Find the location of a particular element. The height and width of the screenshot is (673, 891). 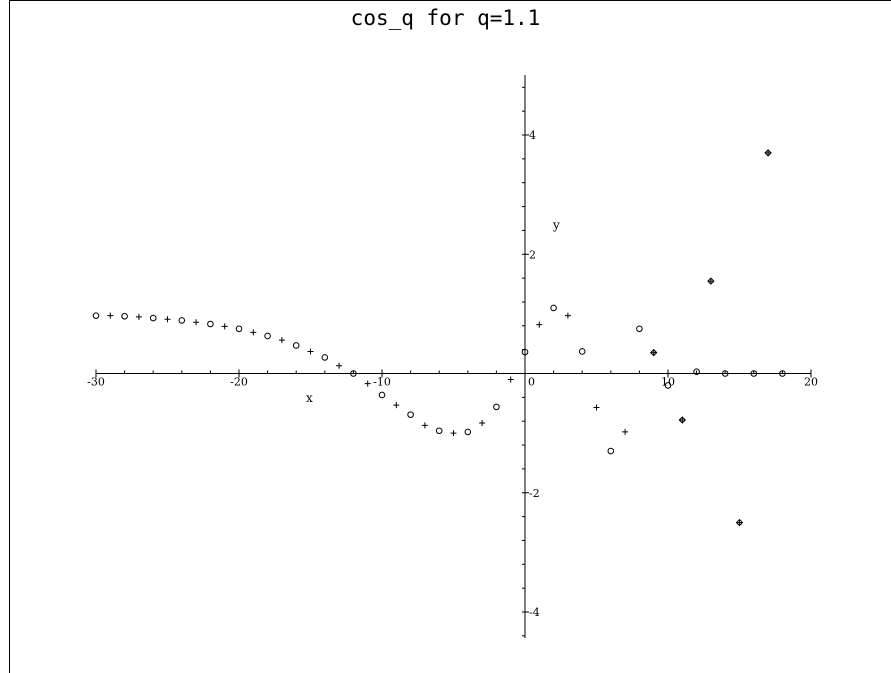

x-tick-label: 0 is located at coordinates (531, 382).